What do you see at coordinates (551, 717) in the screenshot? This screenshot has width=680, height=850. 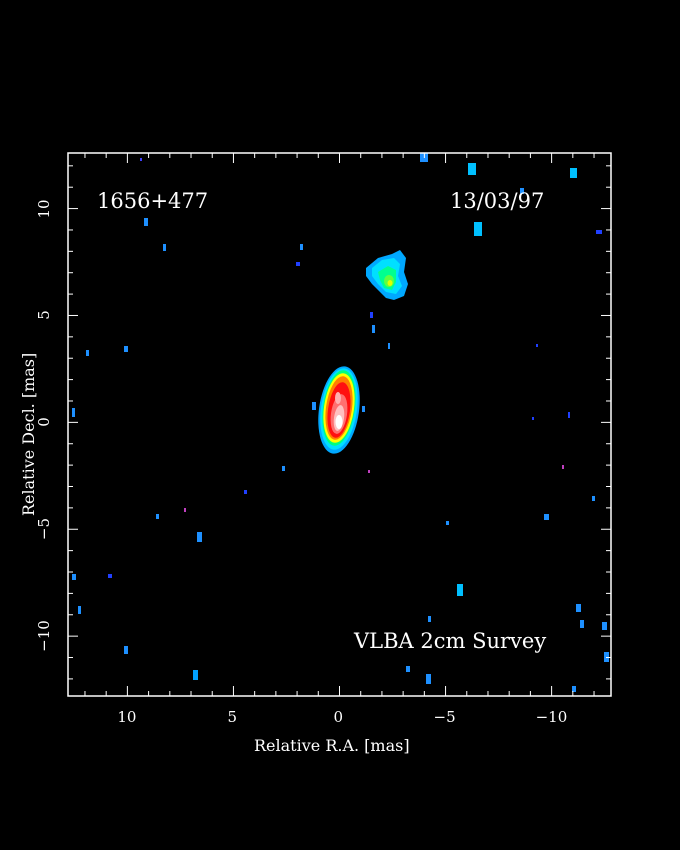 I see `x-tick-label: −10` at bounding box center [551, 717].